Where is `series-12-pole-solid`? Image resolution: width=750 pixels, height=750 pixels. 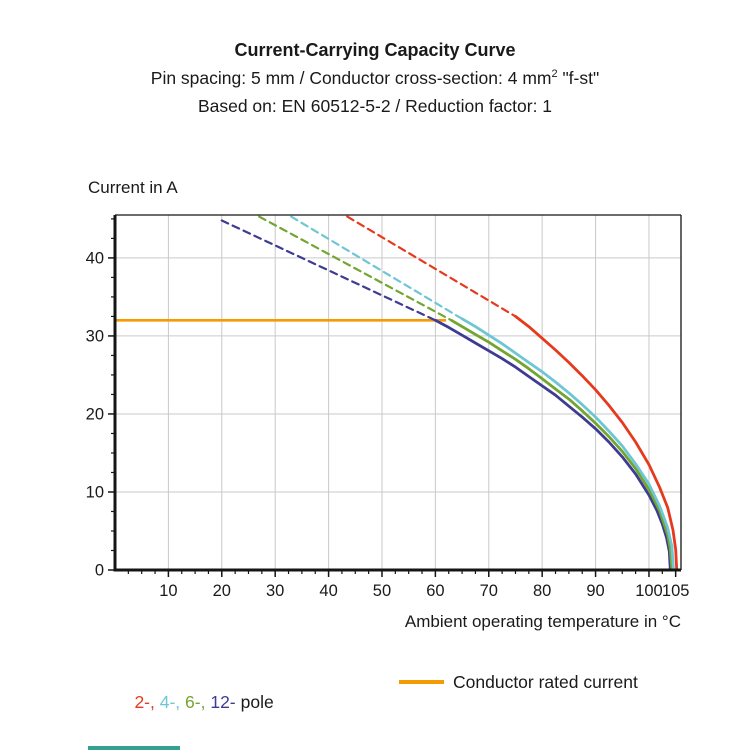 series-12-pole-solid is located at coordinates (552, 445).